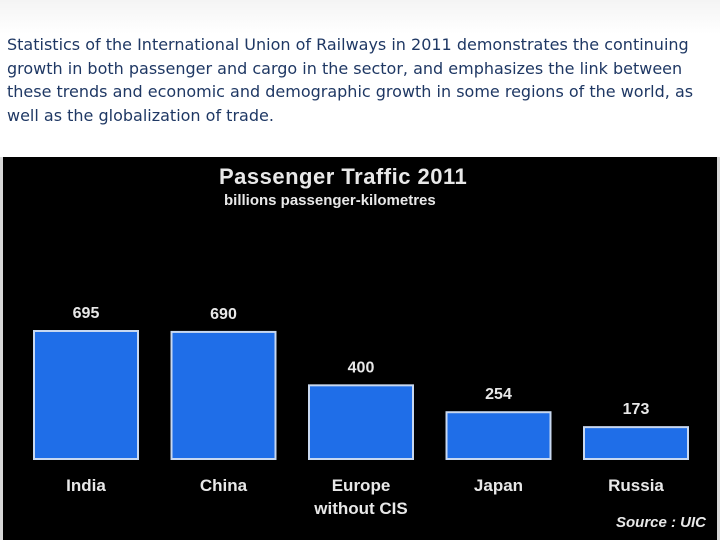  What do you see at coordinates (636, 485) in the screenshot?
I see `category-label-4: Russia` at bounding box center [636, 485].